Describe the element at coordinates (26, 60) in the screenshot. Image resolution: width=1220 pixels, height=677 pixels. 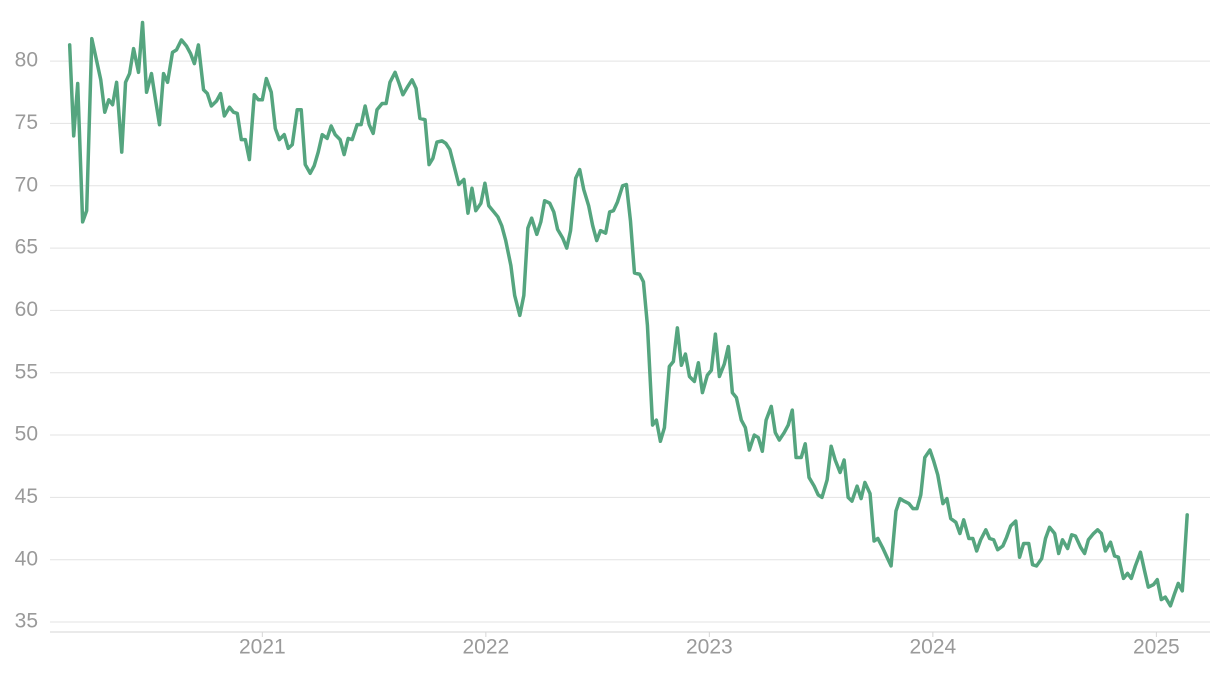
I see `y-tick-label: 80` at that location.